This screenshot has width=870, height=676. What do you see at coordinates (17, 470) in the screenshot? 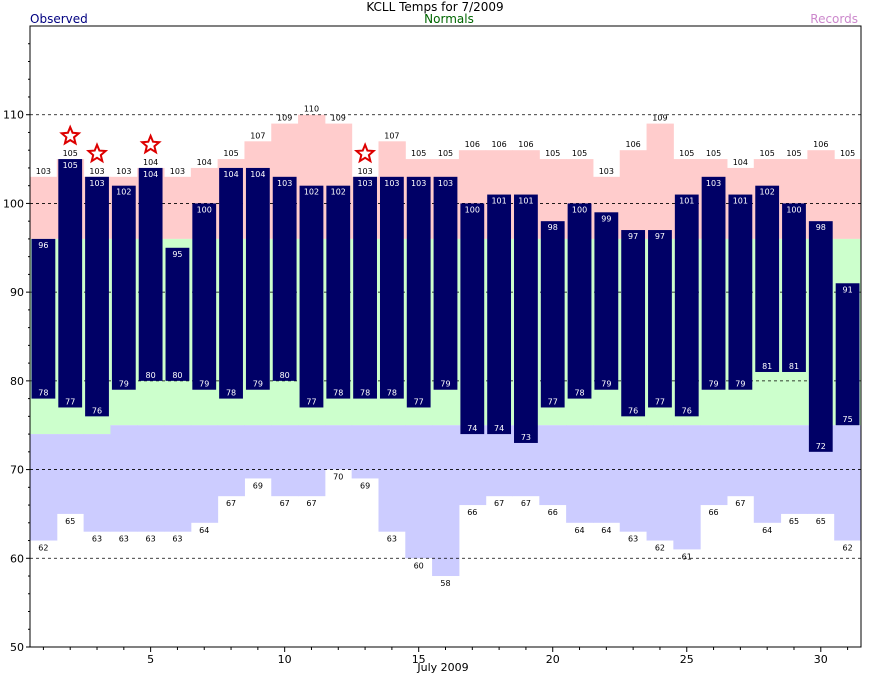
I see `y-tick-label: 70` at bounding box center [17, 470].